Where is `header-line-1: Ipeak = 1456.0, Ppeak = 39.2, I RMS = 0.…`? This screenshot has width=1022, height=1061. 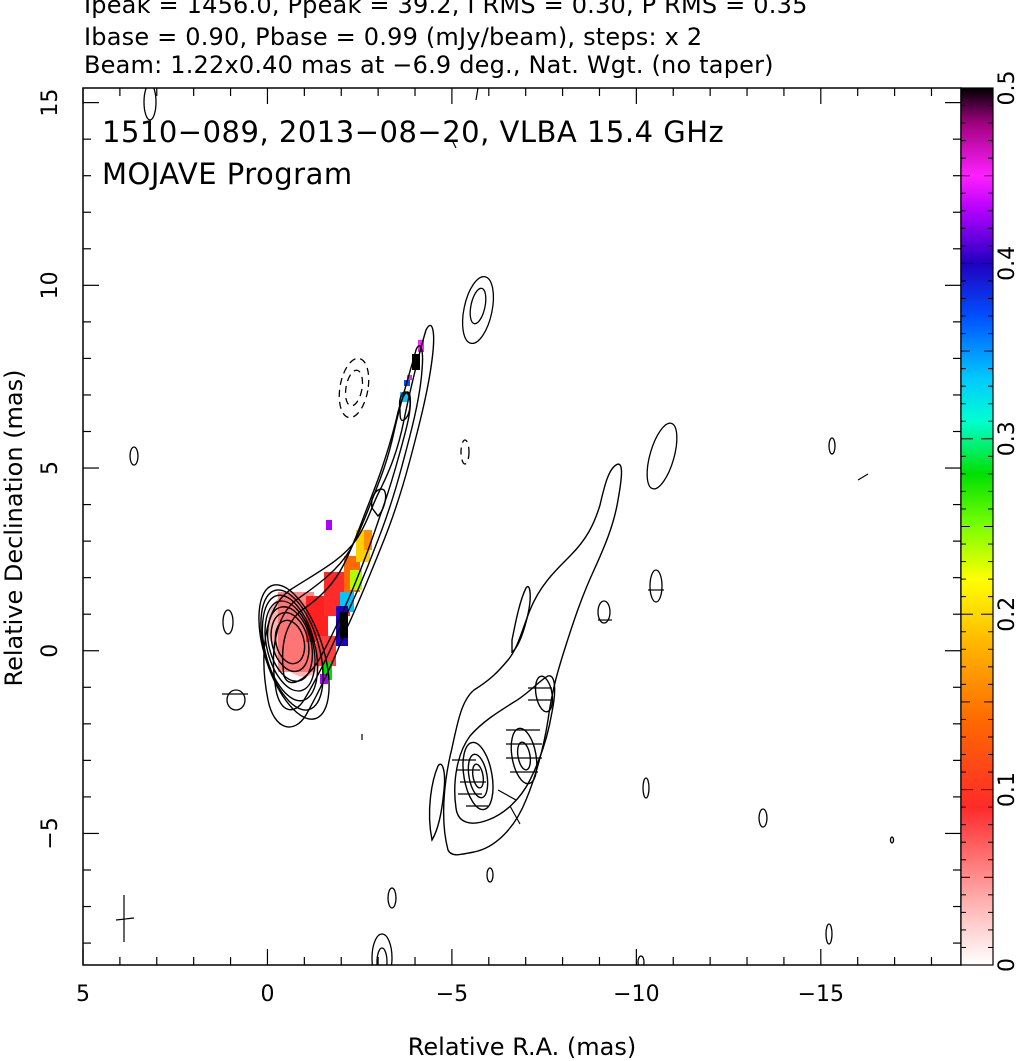 header-line-1: Ipeak = 1456.0, Ppeak = 39.2, I RMS = 0.… is located at coordinates (446, 9).